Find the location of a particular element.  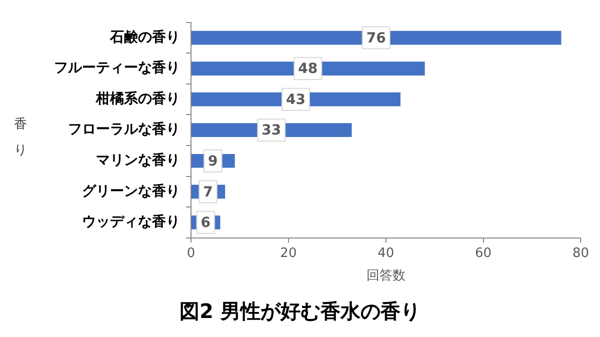

text: 図2 男性が好む香水の香り is located at coordinates (300, 311).